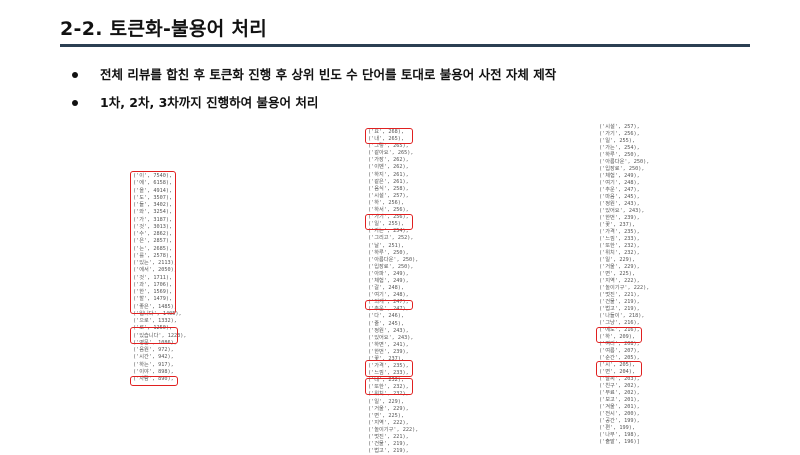  What do you see at coordinates (619, 386) in the screenshot?
I see `token-freq-line: ('친구', 202),` at bounding box center [619, 386].